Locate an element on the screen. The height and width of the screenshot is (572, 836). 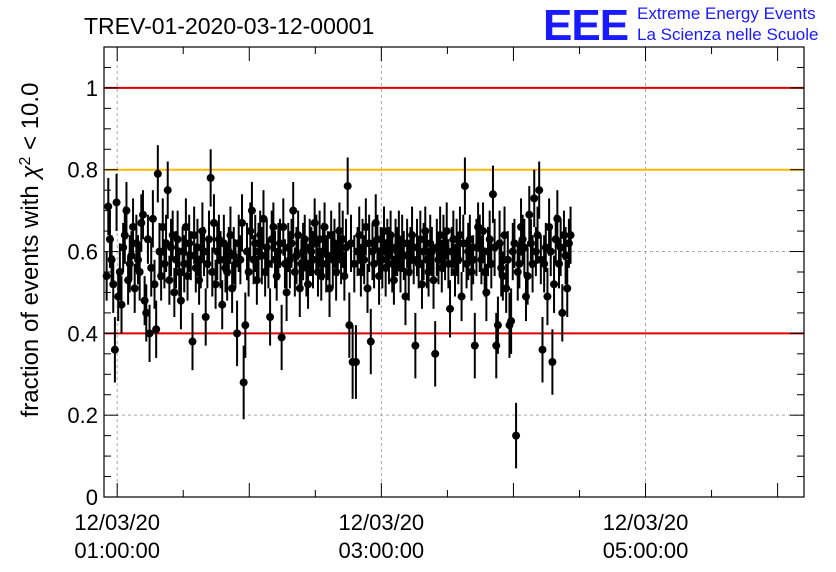
y-axis-title-main: fraction of events with is located at coordinates (30, 298).